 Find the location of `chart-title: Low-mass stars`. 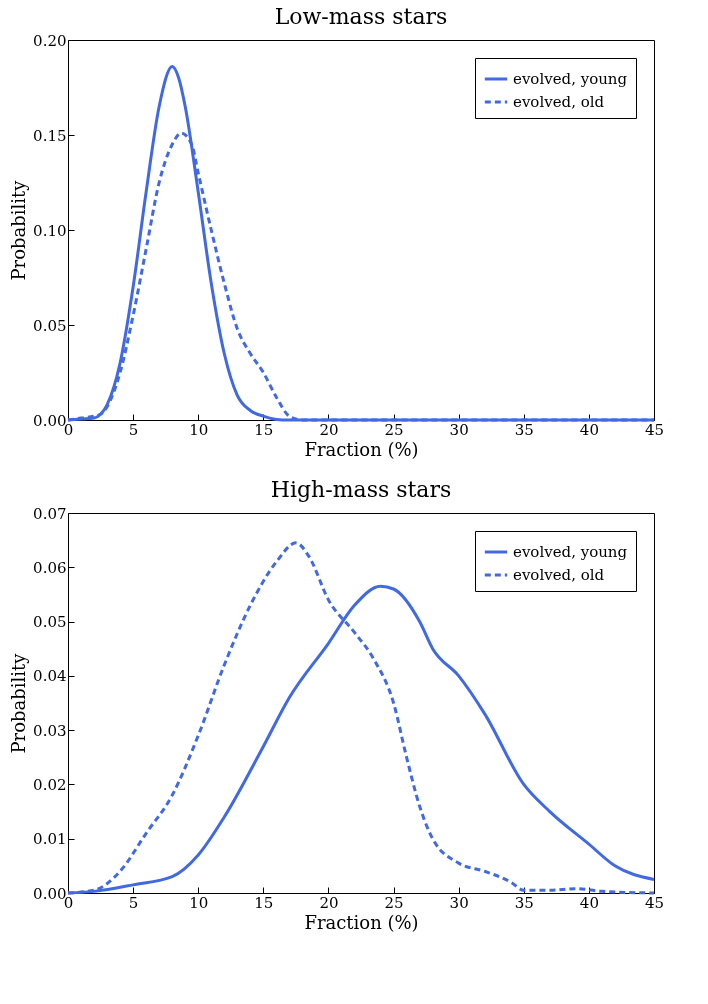

chart-title: Low-mass stars is located at coordinates (361, 16).